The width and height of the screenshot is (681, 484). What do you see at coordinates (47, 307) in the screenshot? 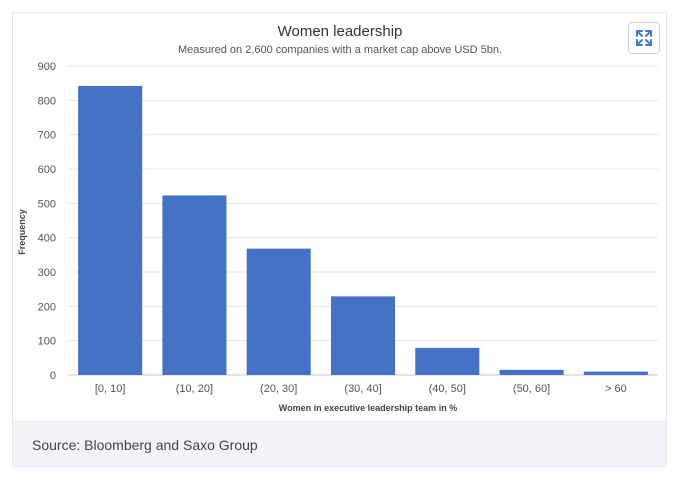
I see `y-tick-label: 200` at bounding box center [47, 307].